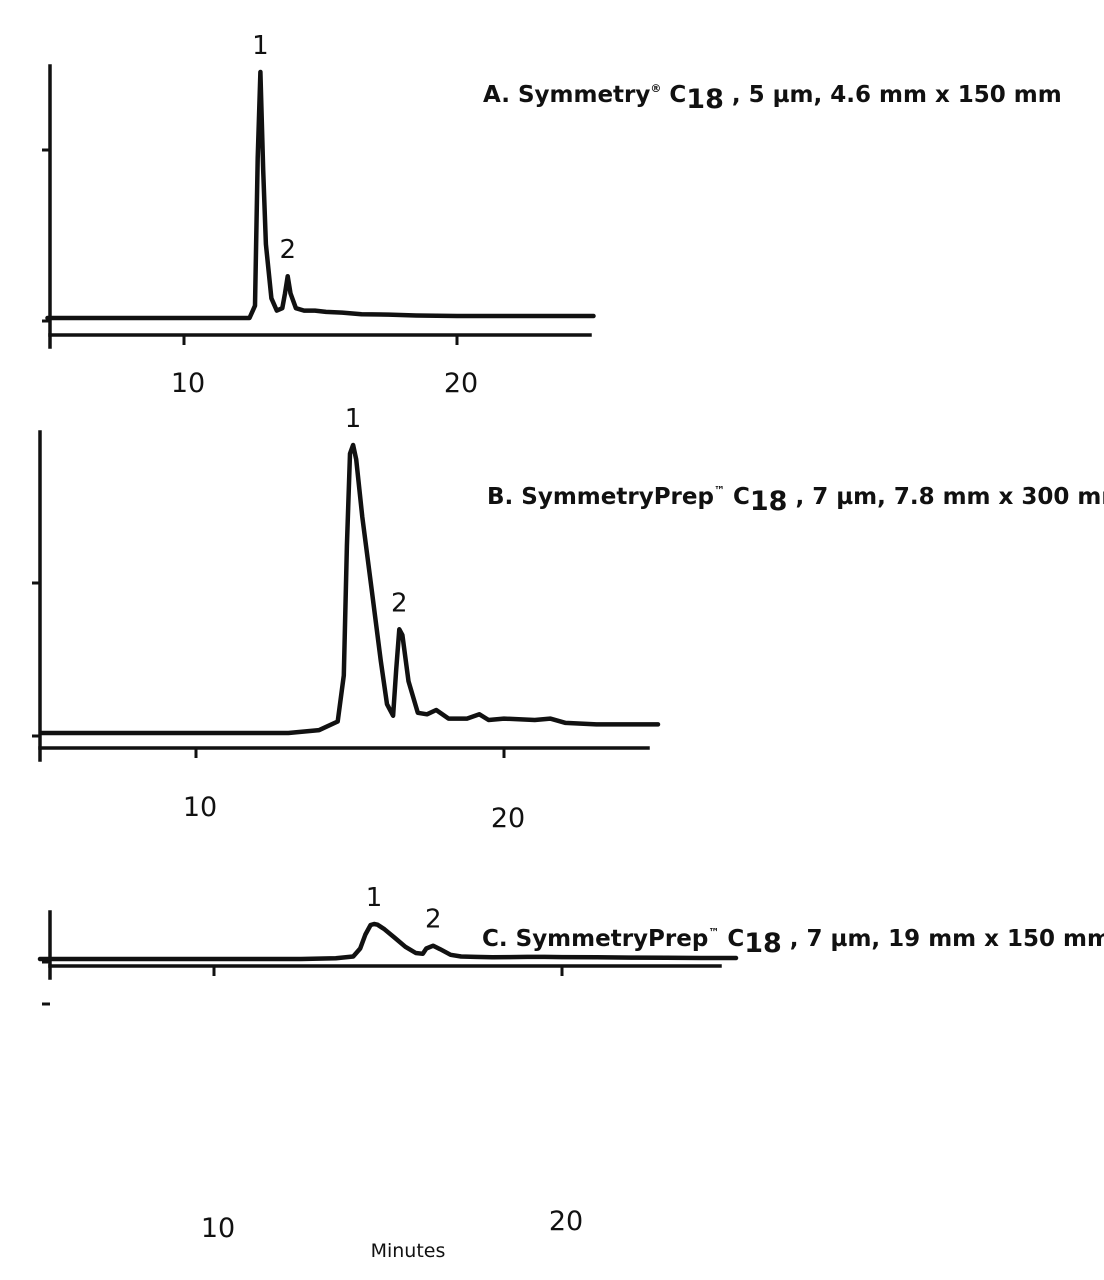 The width and height of the screenshot is (1104, 1280). What do you see at coordinates (353, 419) in the screenshot?
I see `peak-label-b-1: 1` at bounding box center [353, 419].